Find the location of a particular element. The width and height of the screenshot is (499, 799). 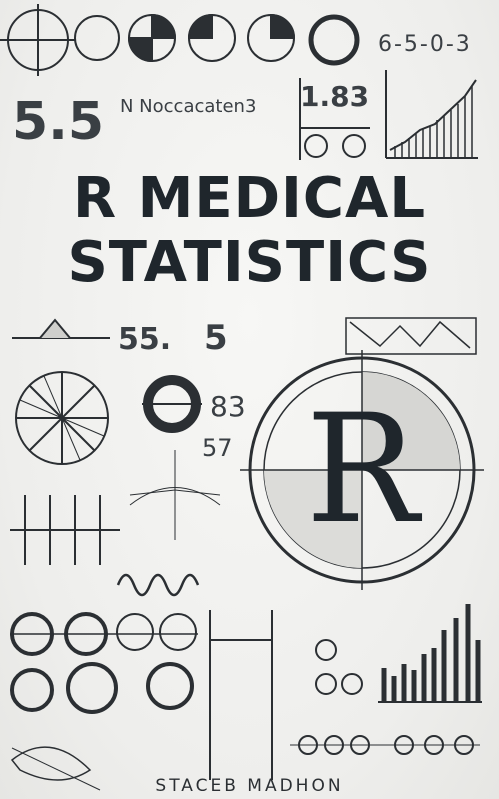

big-number-55: 5.5 is located at coordinates (58, 122).